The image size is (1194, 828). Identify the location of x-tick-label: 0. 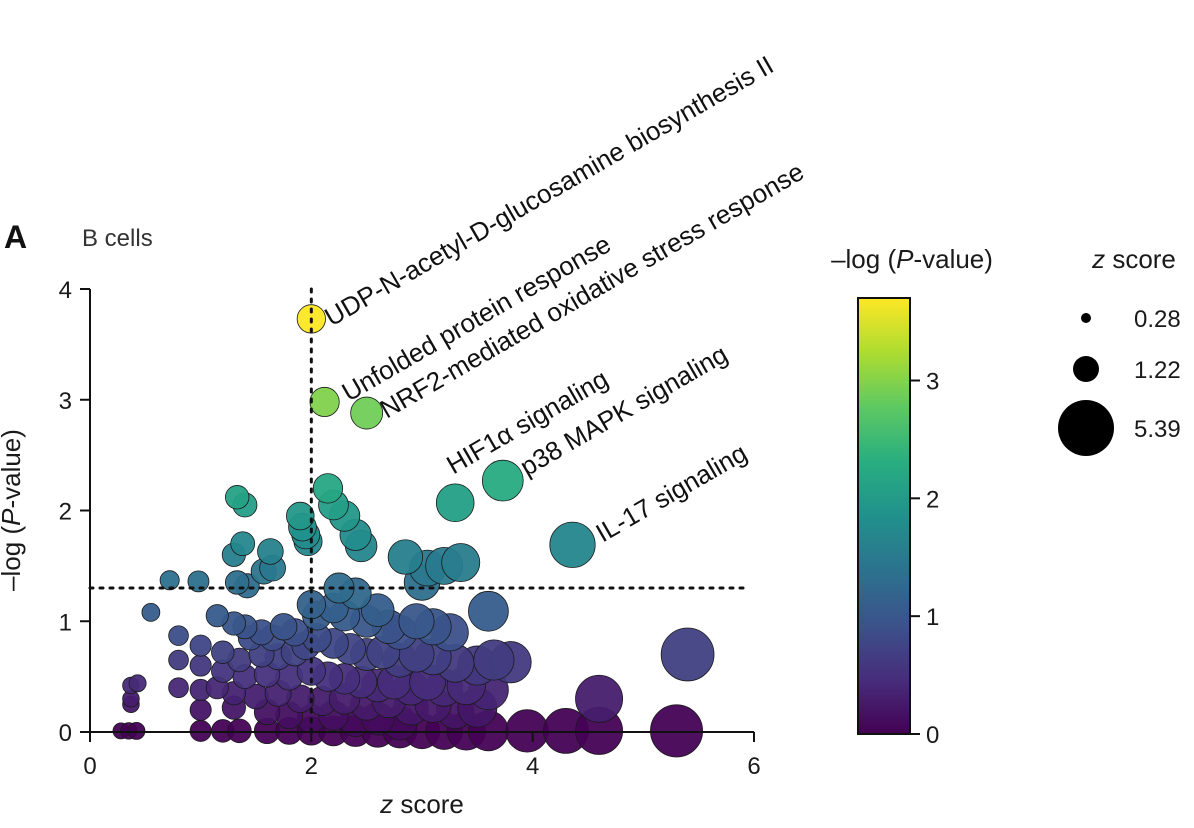
(89, 766).